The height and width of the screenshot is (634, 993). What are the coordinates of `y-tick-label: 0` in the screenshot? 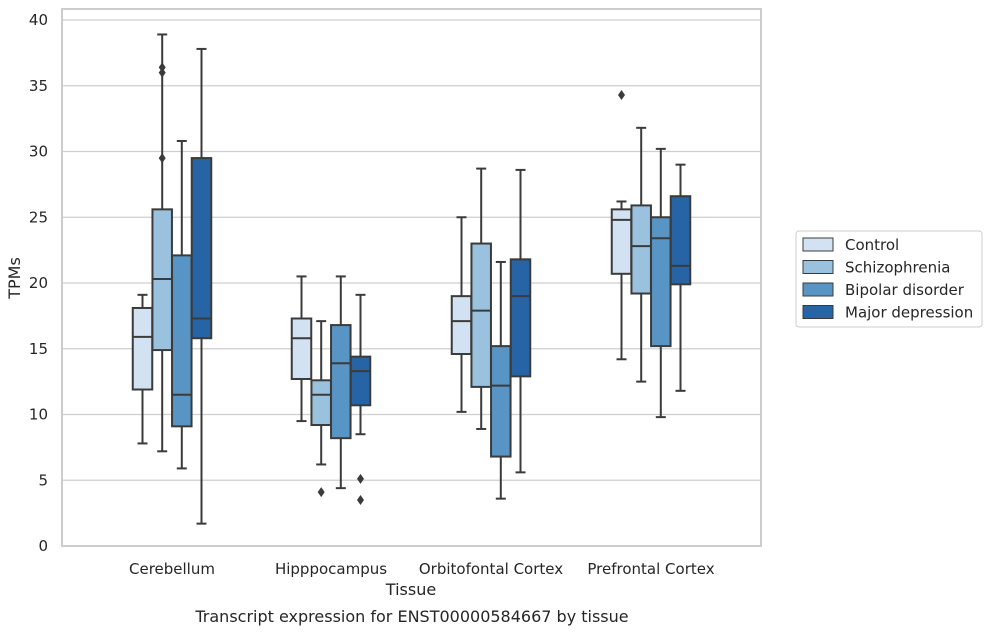 It's located at (43, 546).